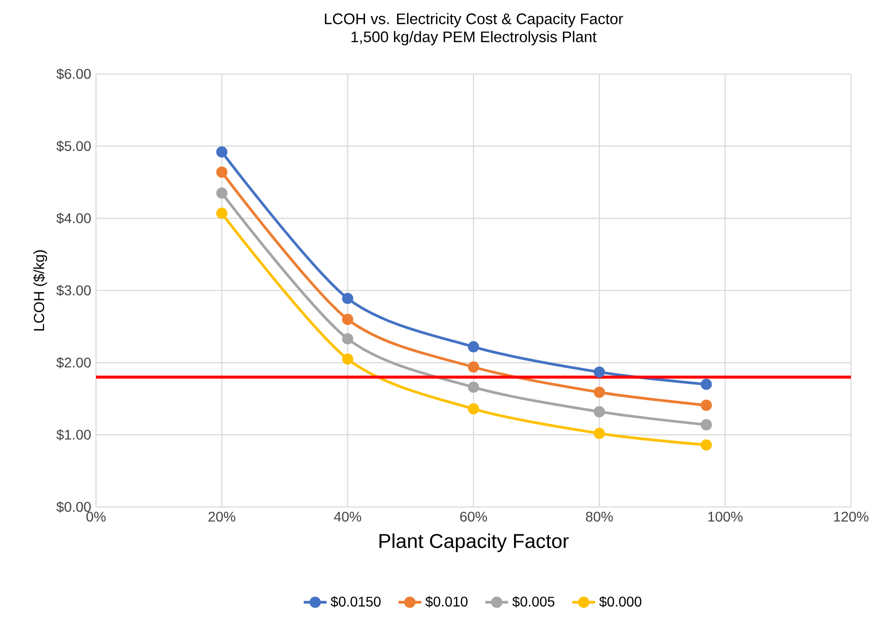 The image size is (877, 617). I want to click on y-tick-label: $5.00, so click(73, 146).